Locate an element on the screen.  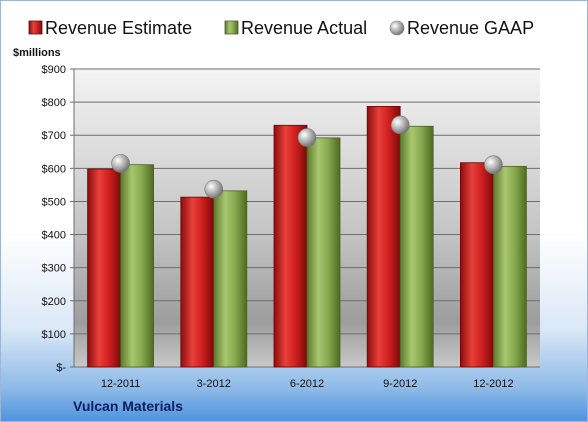
legend-item: Revenue GAAP is located at coordinates (461, 28).